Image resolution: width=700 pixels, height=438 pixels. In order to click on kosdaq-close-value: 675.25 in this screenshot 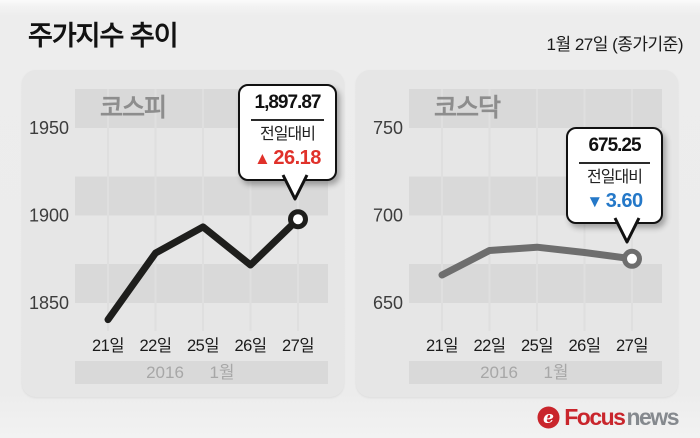, I will do `click(614, 145)`.